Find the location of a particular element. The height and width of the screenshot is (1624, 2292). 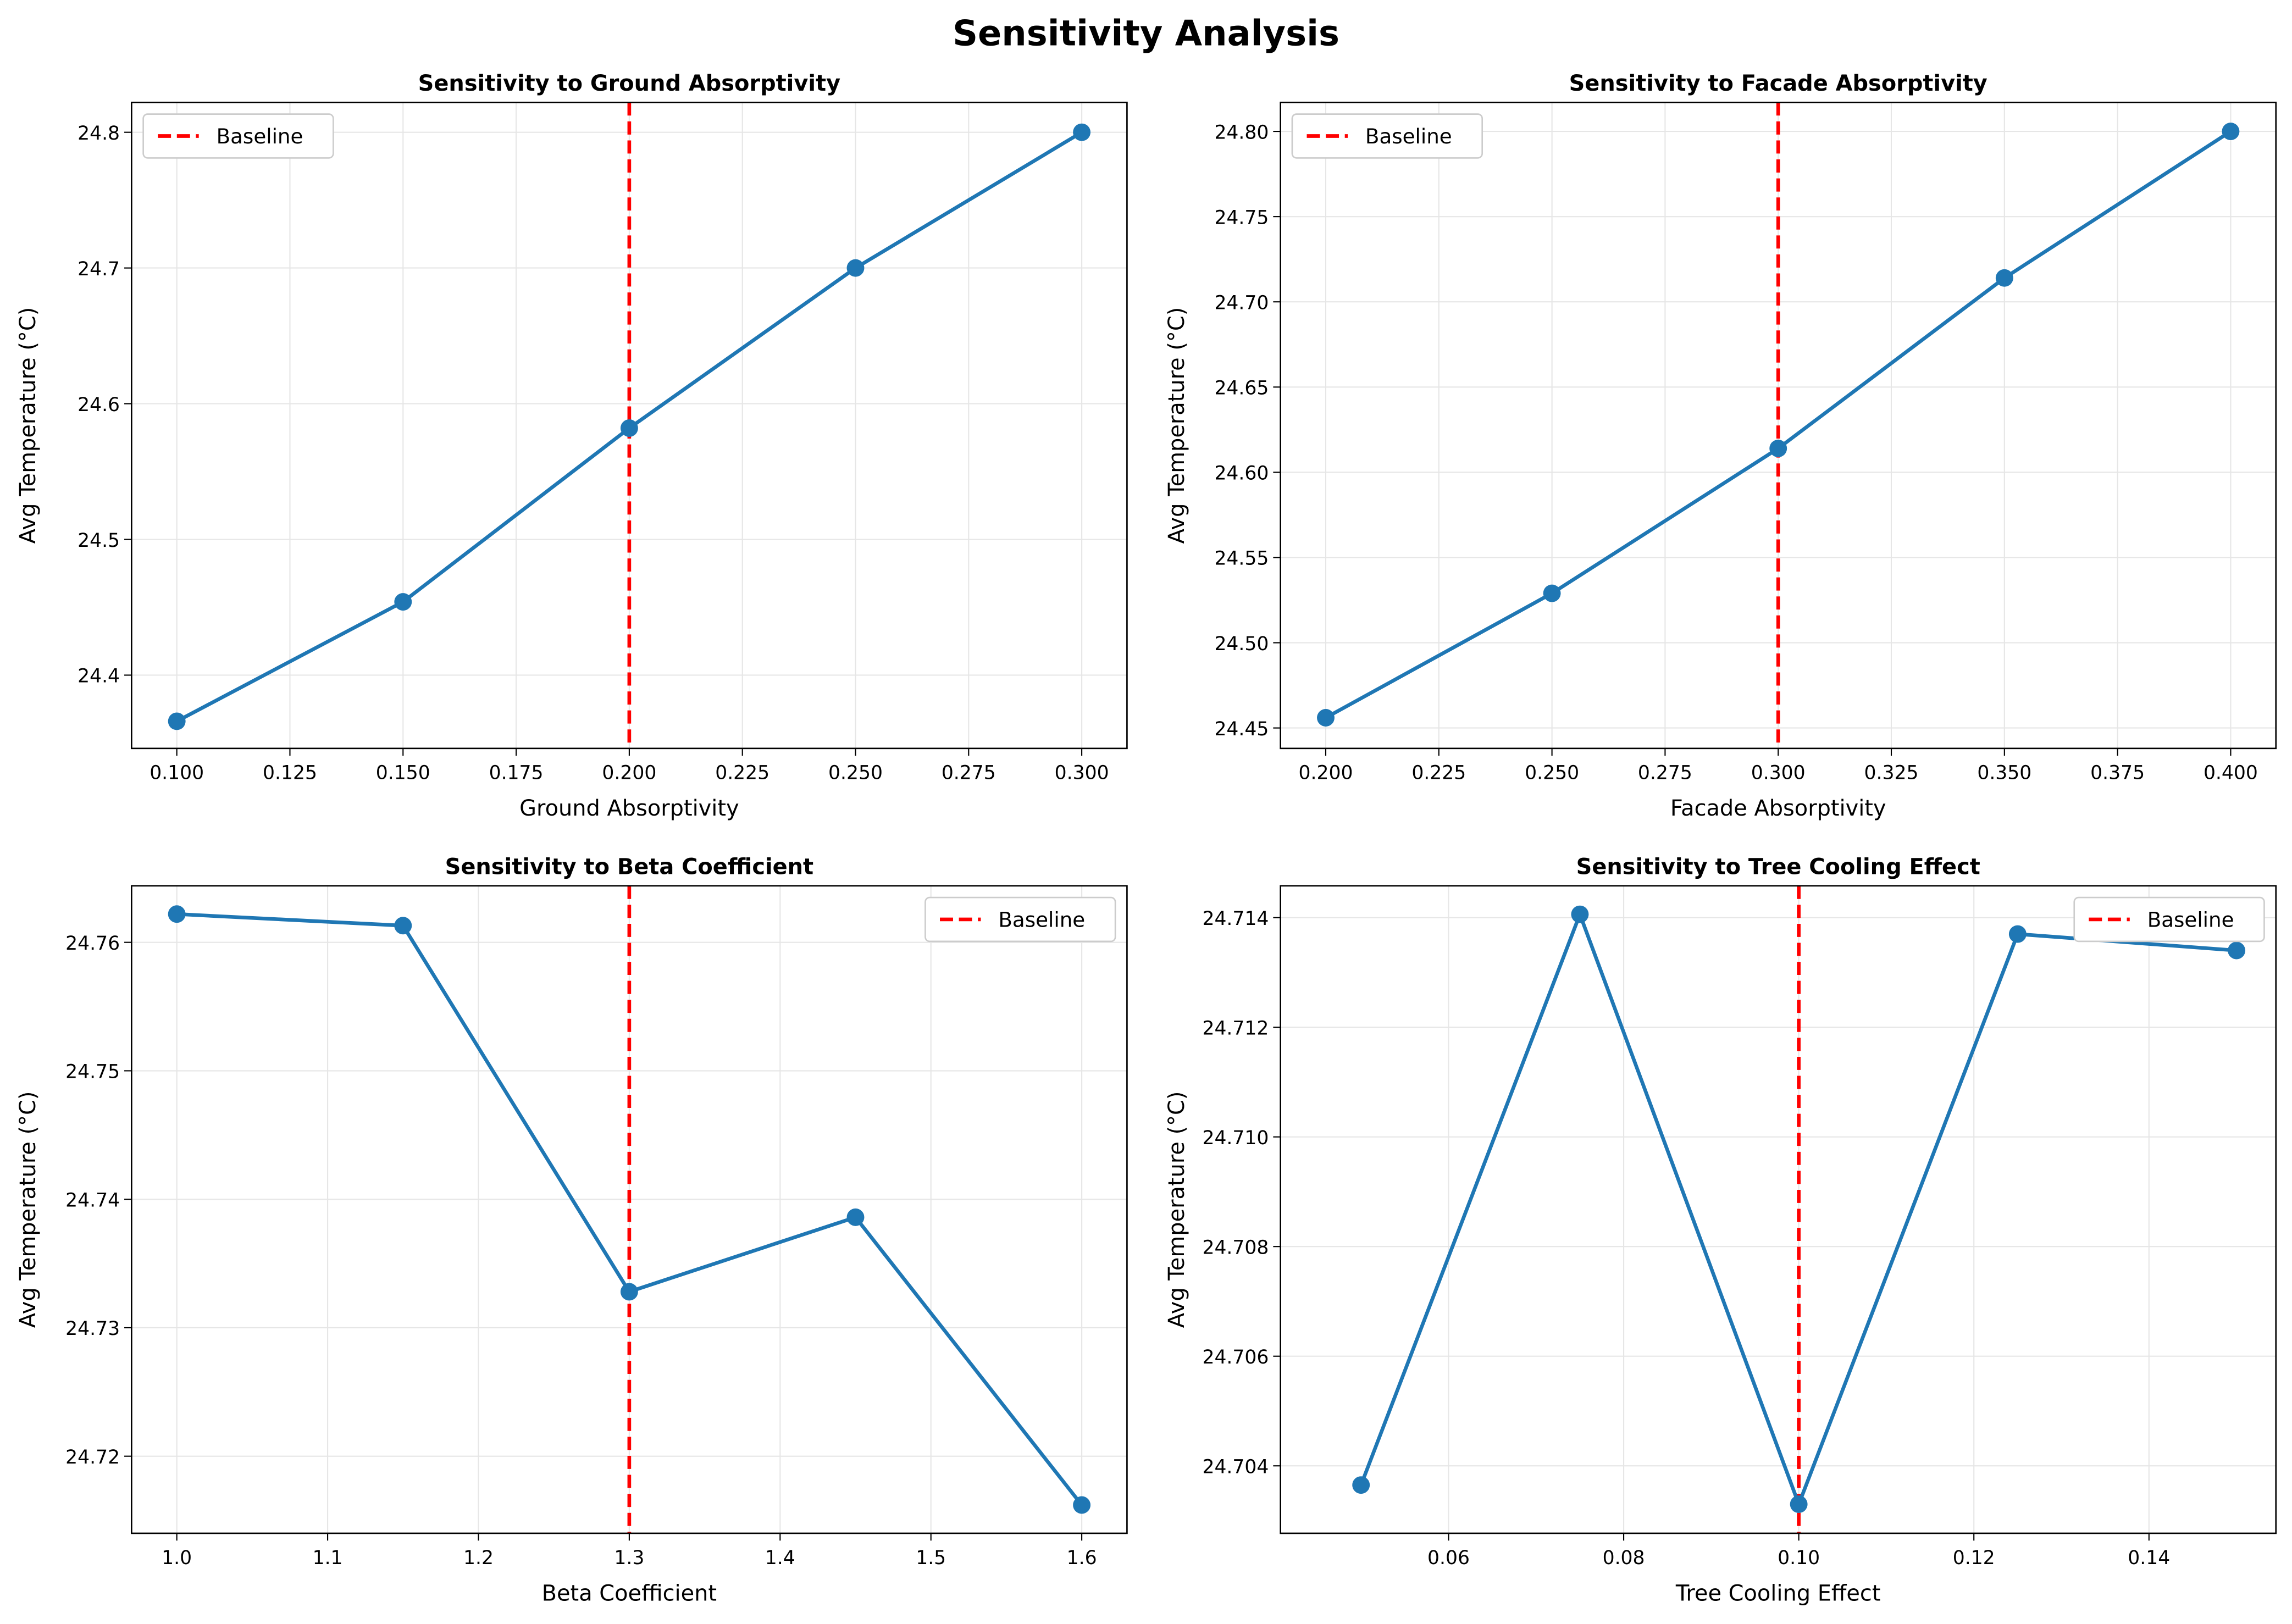

x-tick-label: 0.375 is located at coordinates (2117, 773).